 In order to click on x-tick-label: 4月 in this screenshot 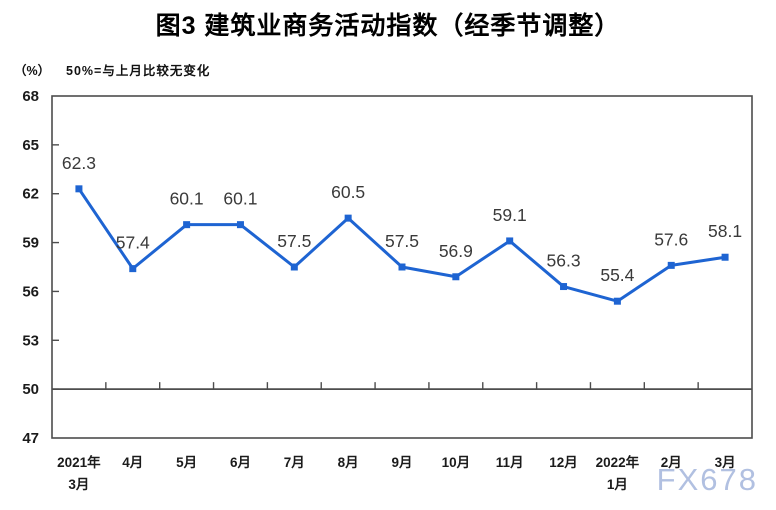, I will do `click(132, 462)`.